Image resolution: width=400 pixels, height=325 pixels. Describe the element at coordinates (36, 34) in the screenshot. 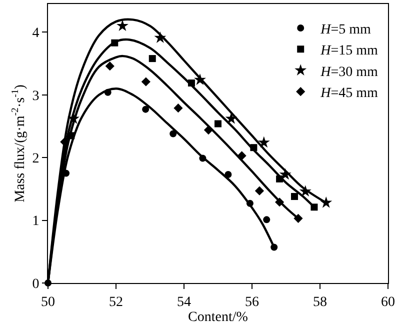

I see `y-tick-label: 4` at that location.